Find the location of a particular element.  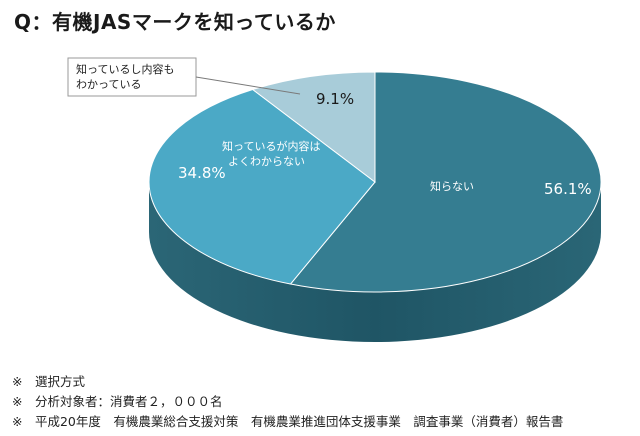

slice-label-3: 知っているし内容もわかっている is located at coordinates (125, 76).